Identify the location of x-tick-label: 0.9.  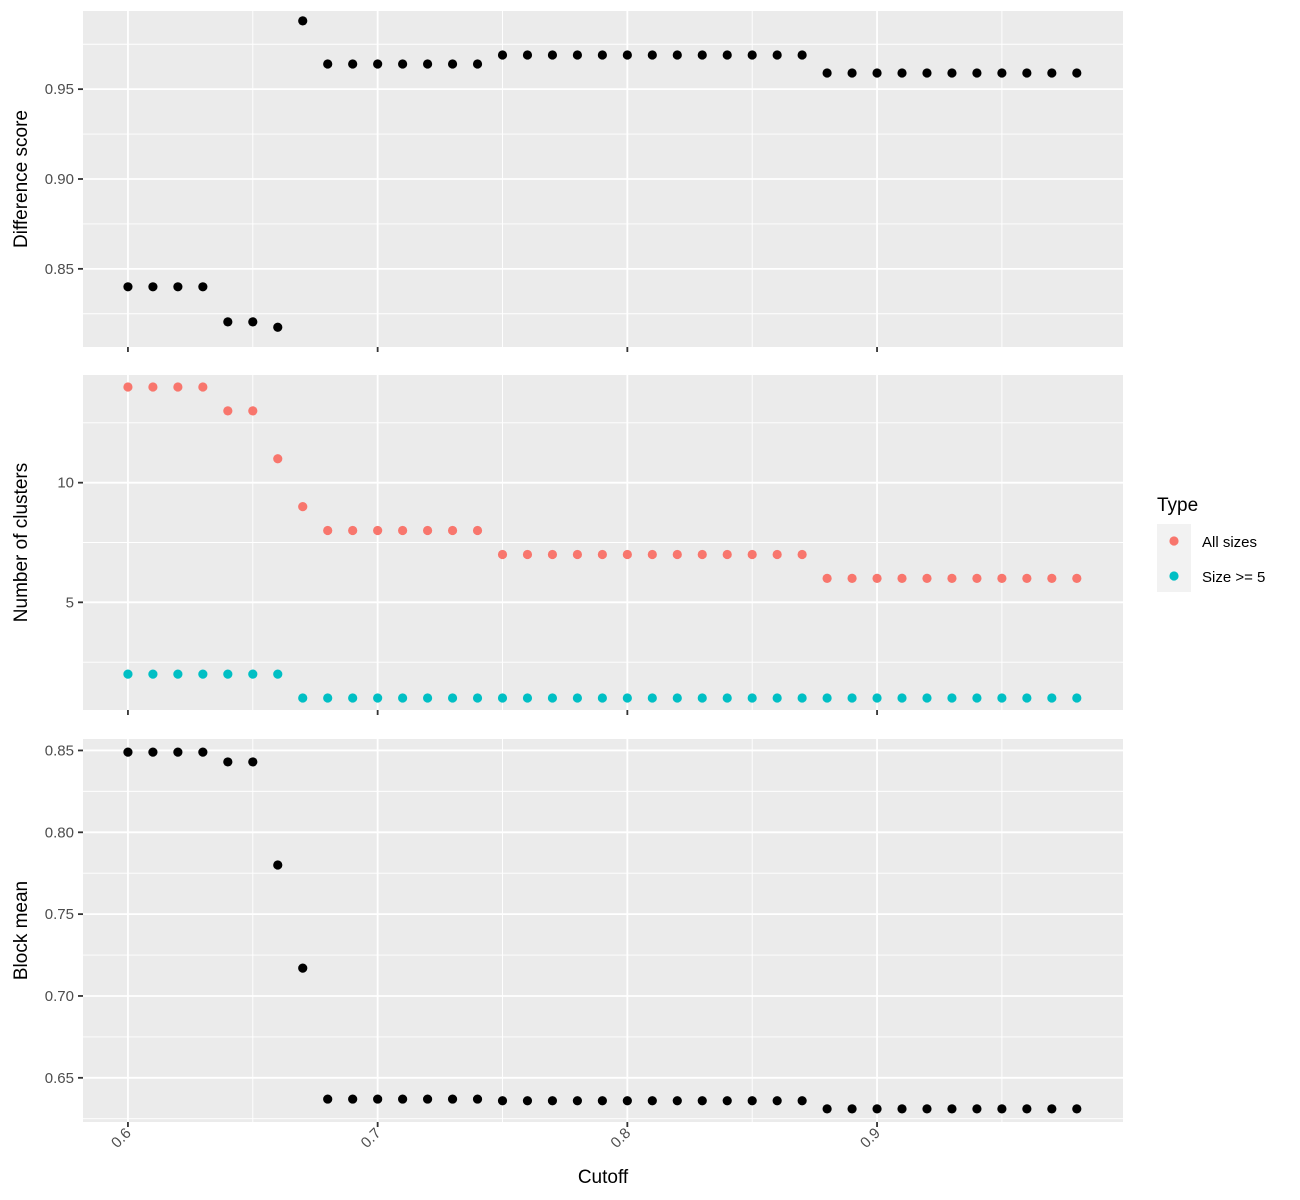
(870, 1138).